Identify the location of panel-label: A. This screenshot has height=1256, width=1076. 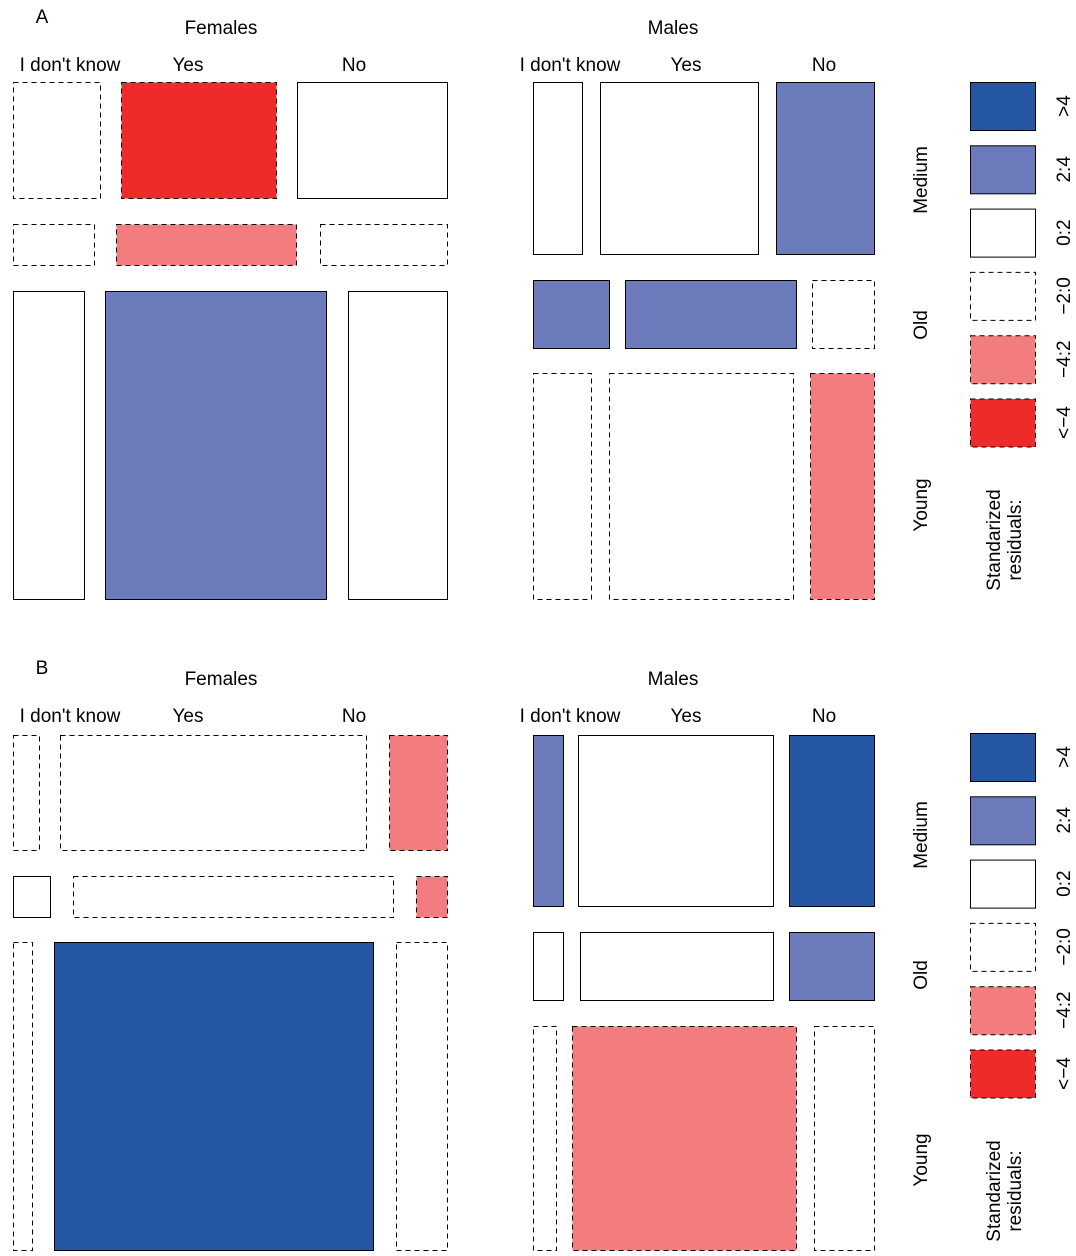
(42, 17).